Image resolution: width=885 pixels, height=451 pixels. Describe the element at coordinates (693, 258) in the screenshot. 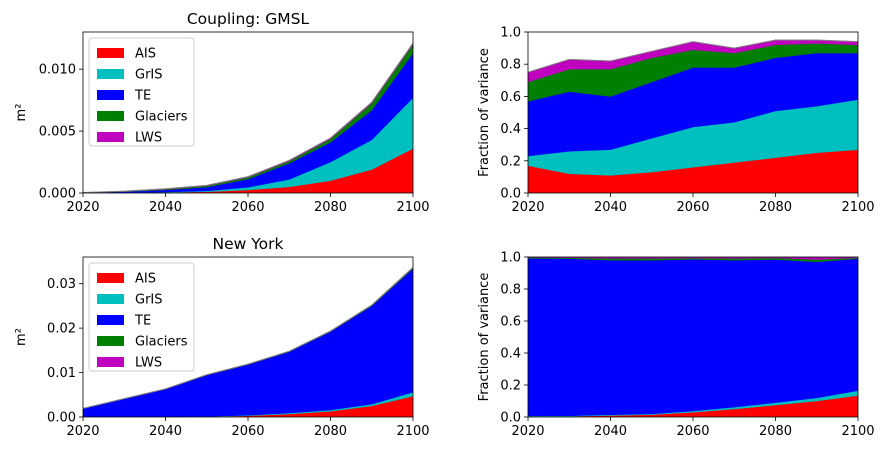

I see `area-lws` at that location.